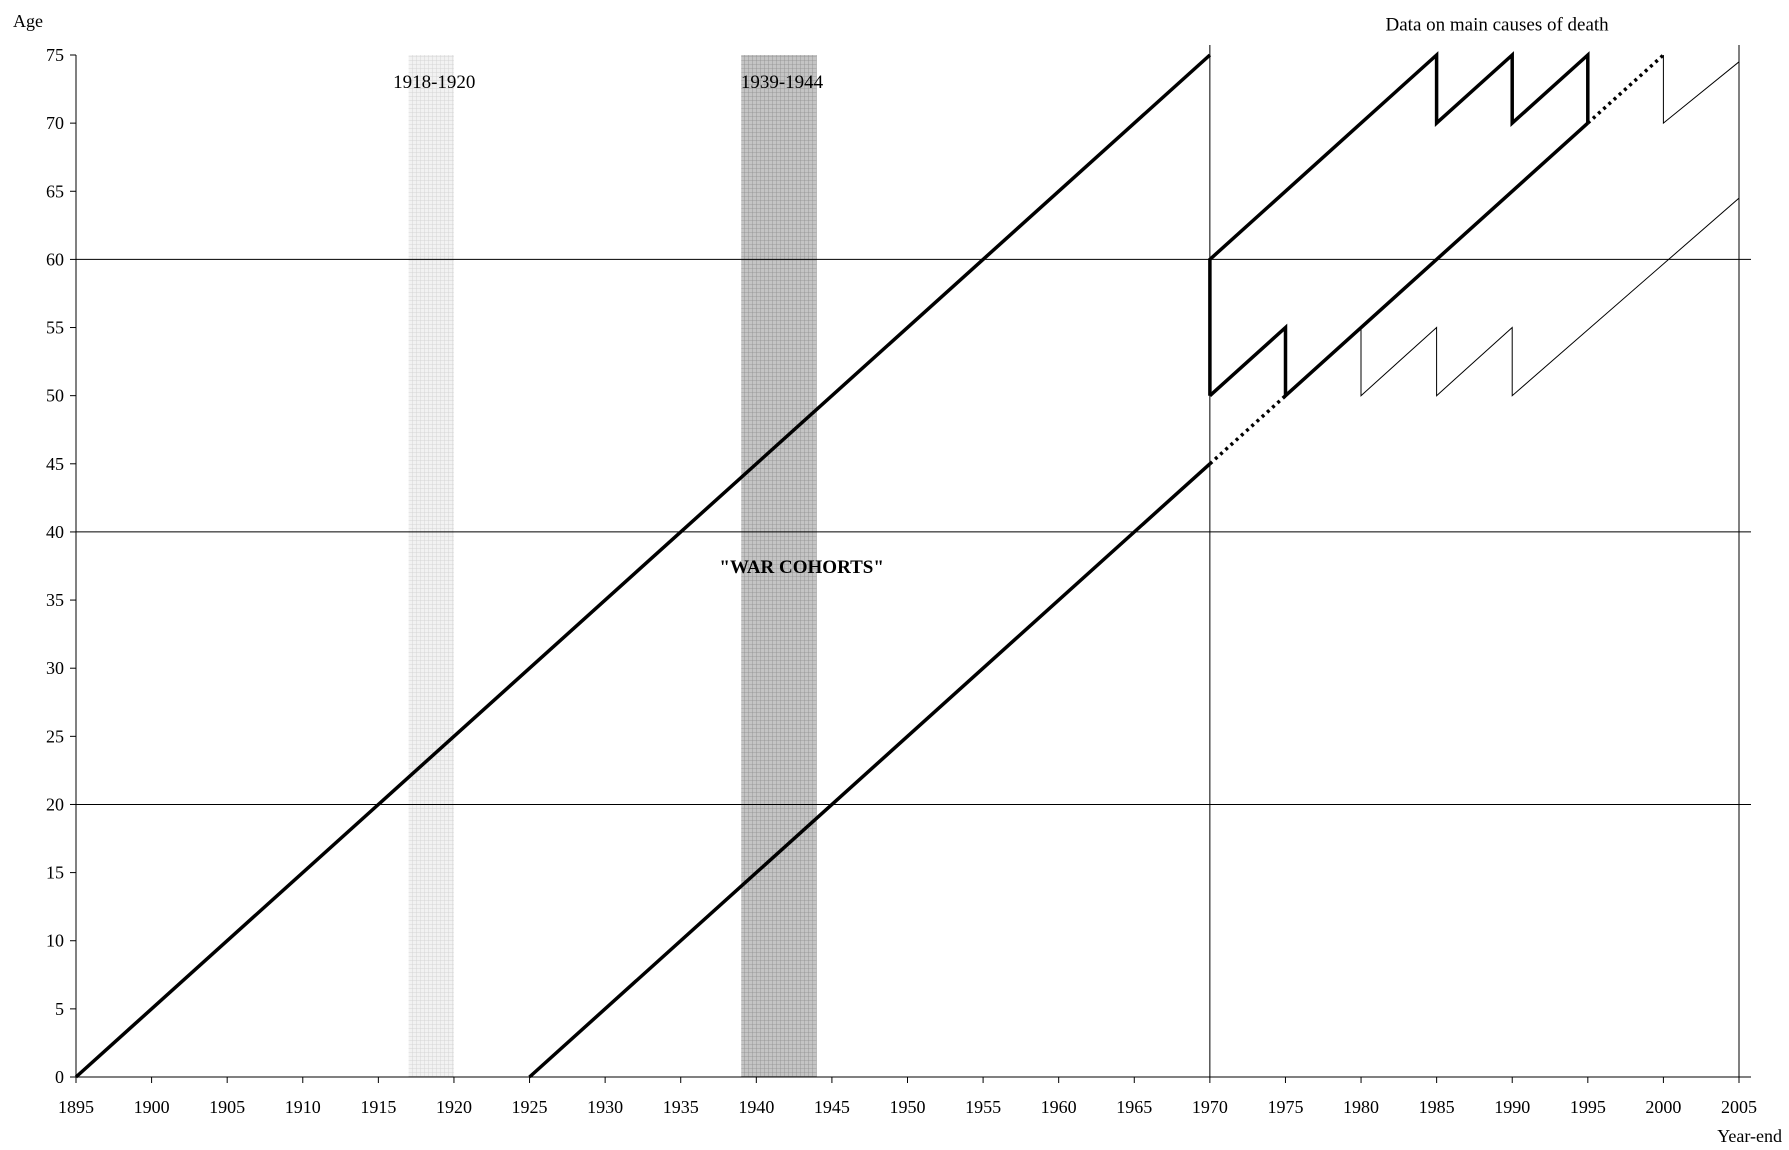 The width and height of the screenshot is (1789, 1150). What do you see at coordinates (55, 873) in the screenshot?
I see `y-tick-label-3: 15` at bounding box center [55, 873].